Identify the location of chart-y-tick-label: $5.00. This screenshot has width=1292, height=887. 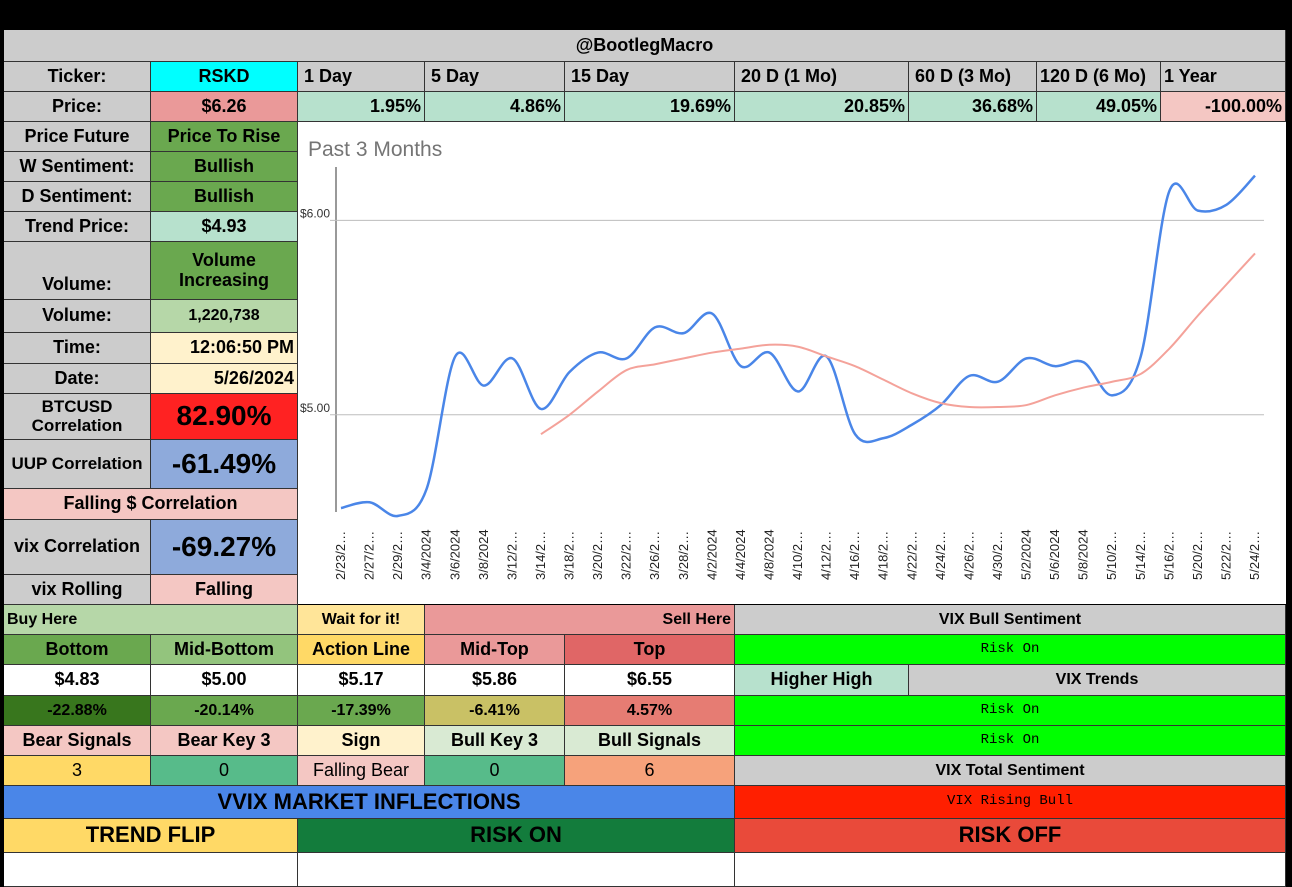
(315, 408).